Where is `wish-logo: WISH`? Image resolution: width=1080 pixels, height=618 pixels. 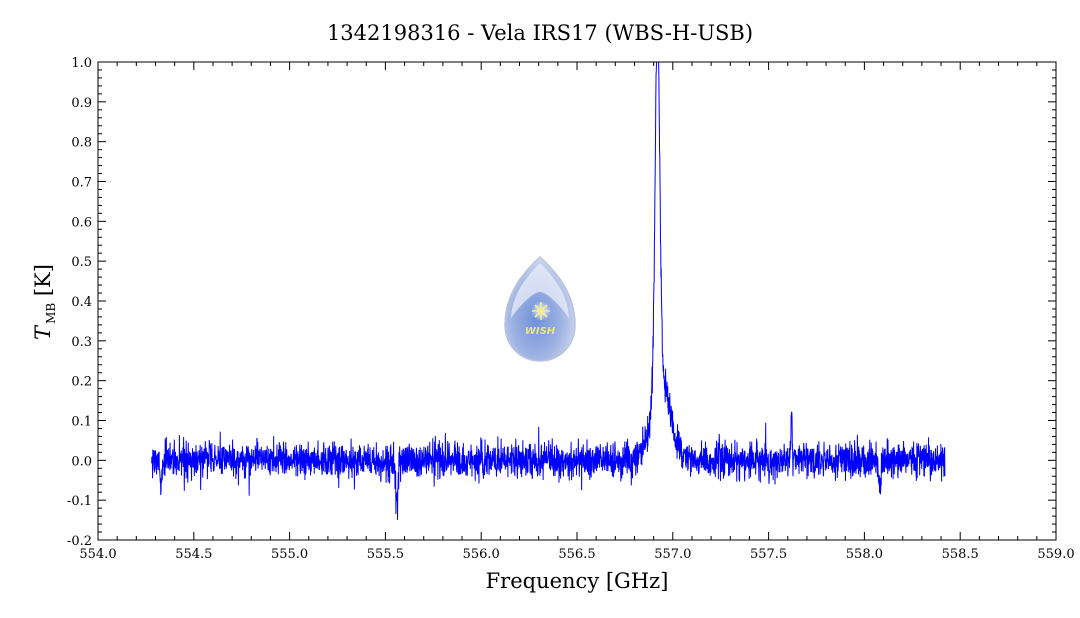 wish-logo: WISH is located at coordinates (540, 308).